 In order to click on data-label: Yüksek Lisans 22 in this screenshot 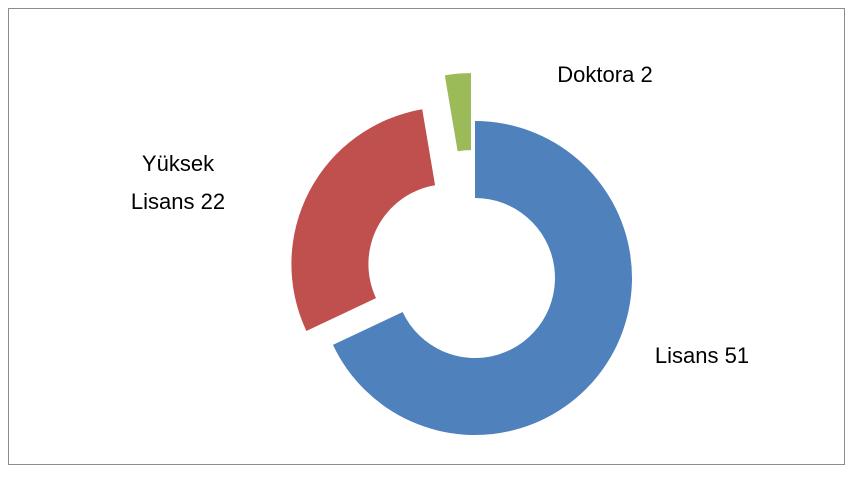, I will do `click(178, 183)`.